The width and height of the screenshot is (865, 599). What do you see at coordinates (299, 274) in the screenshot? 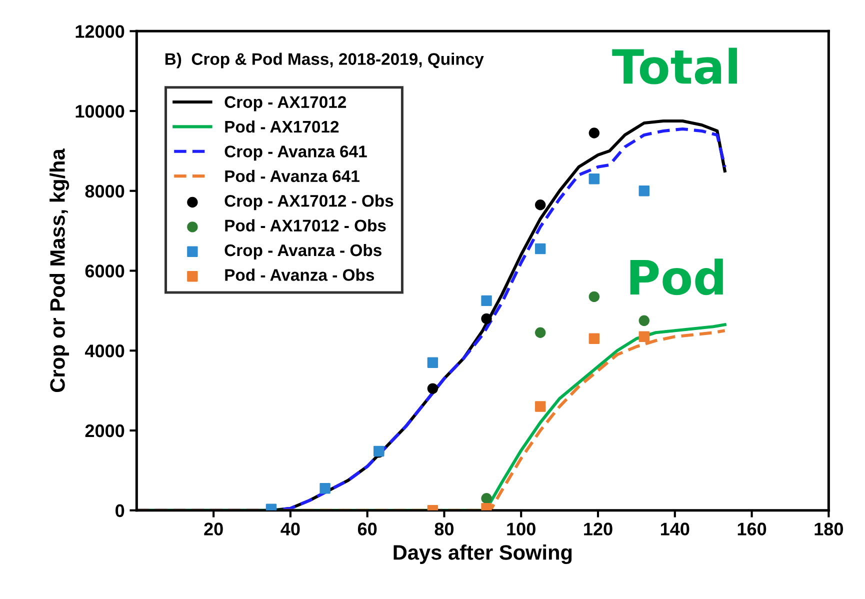
I see `legend-label: Pod - Avanza - Obs` at bounding box center [299, 274].